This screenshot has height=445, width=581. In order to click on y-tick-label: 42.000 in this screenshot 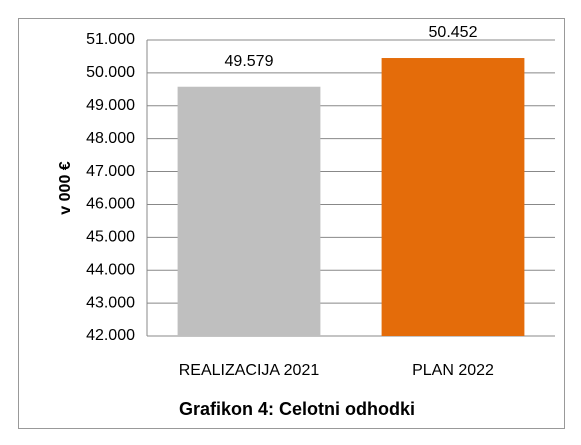, I will do `click(110, 335)`.